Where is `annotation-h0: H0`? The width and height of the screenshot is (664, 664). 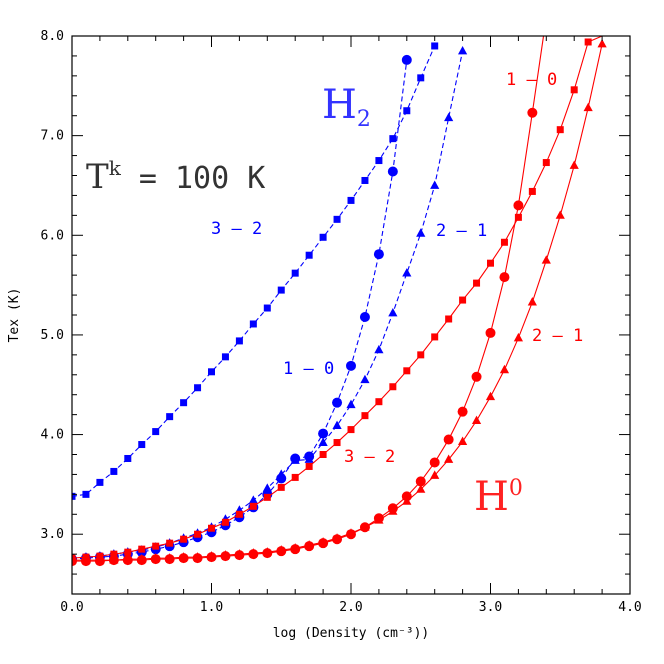
annotation-h0: H0 is located at coordinates (498, 497).